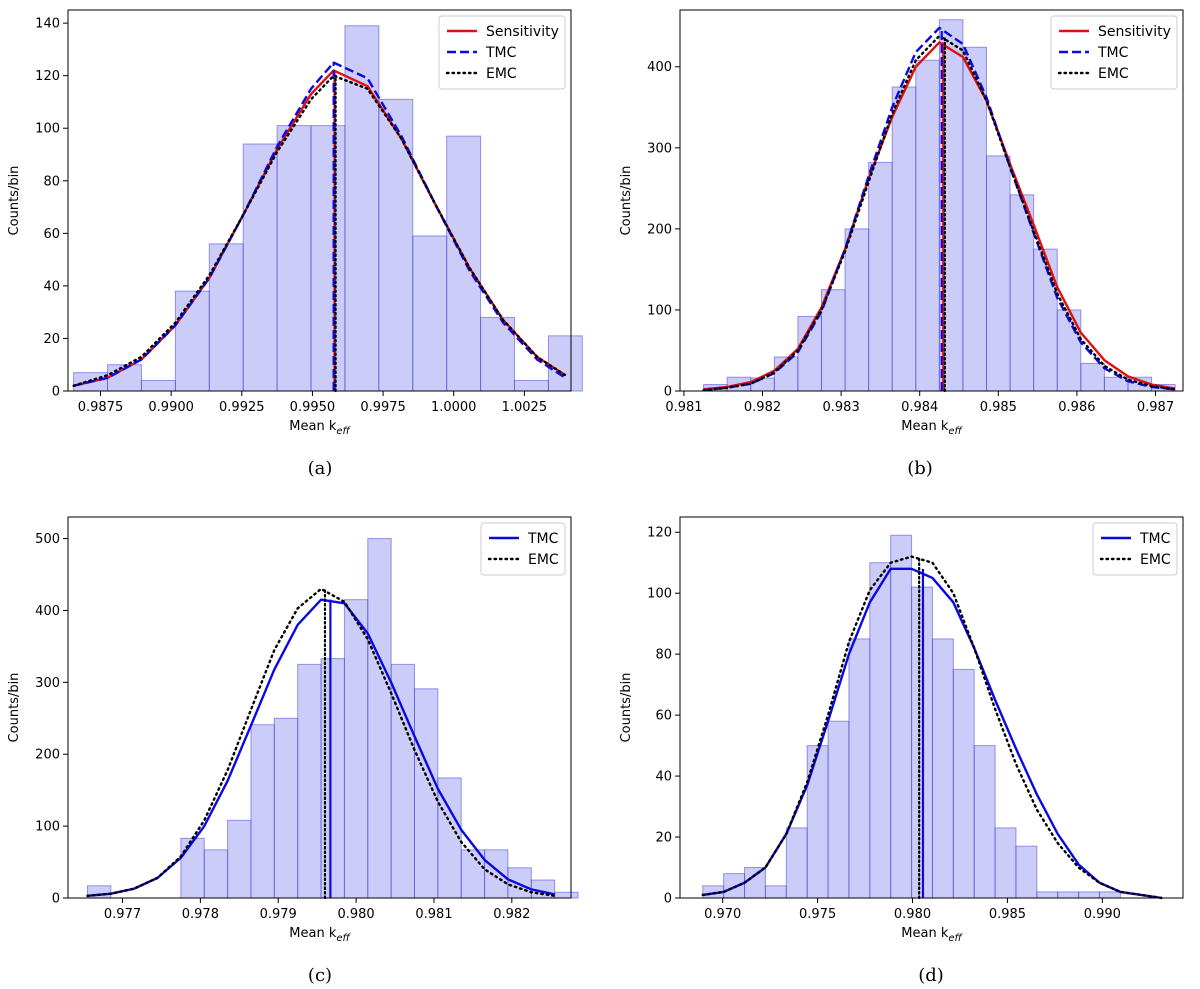 This screenshot has height=989, width=1200. Describe the element at coordinates (47, 24) in the screenshot. I see `y-tick-label: 140` at that location.